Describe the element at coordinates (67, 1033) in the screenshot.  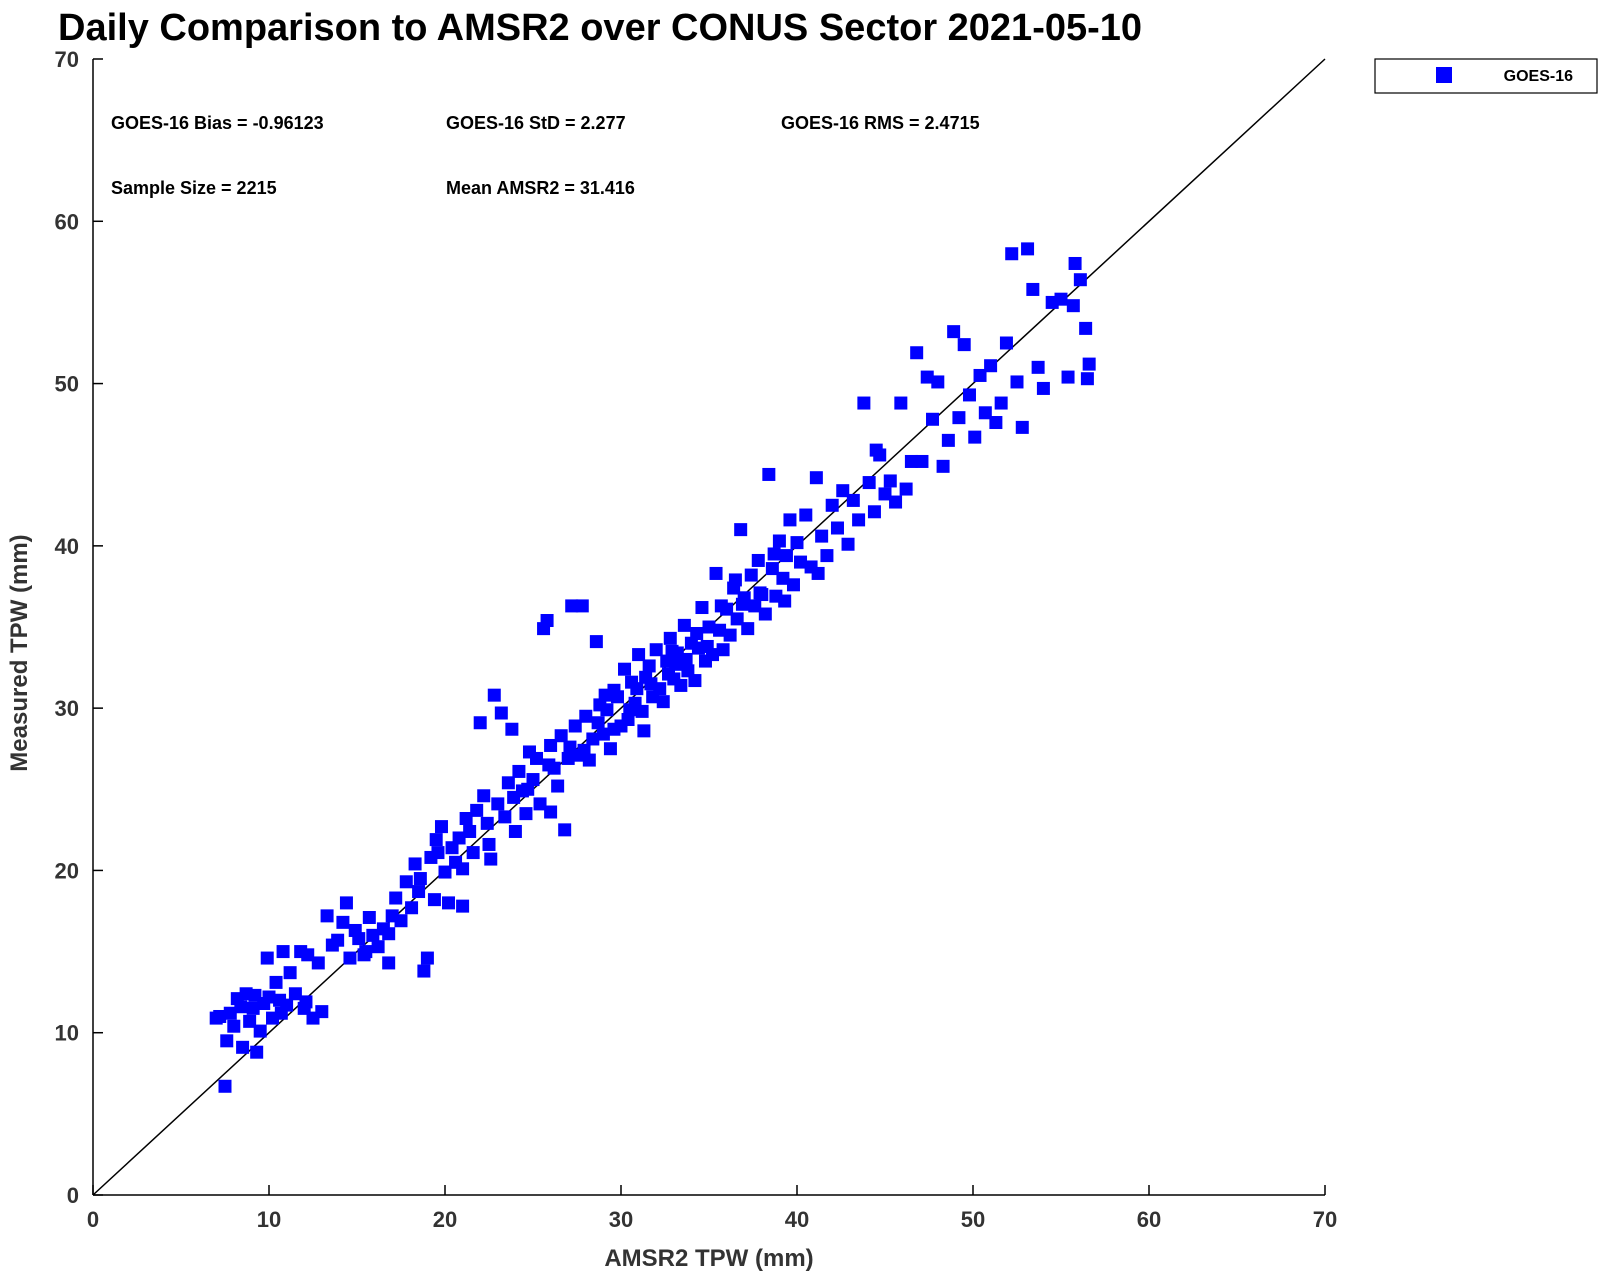
I see `y-tick-label: 10` at that location.